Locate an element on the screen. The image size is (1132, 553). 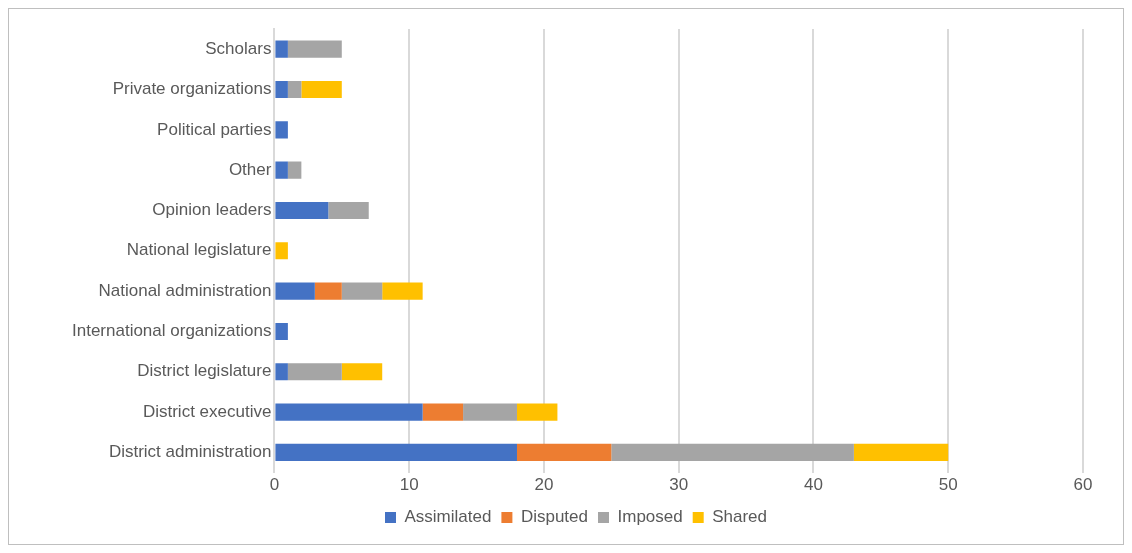
y-tick-label: District executive is located at coordinates (207, 411).